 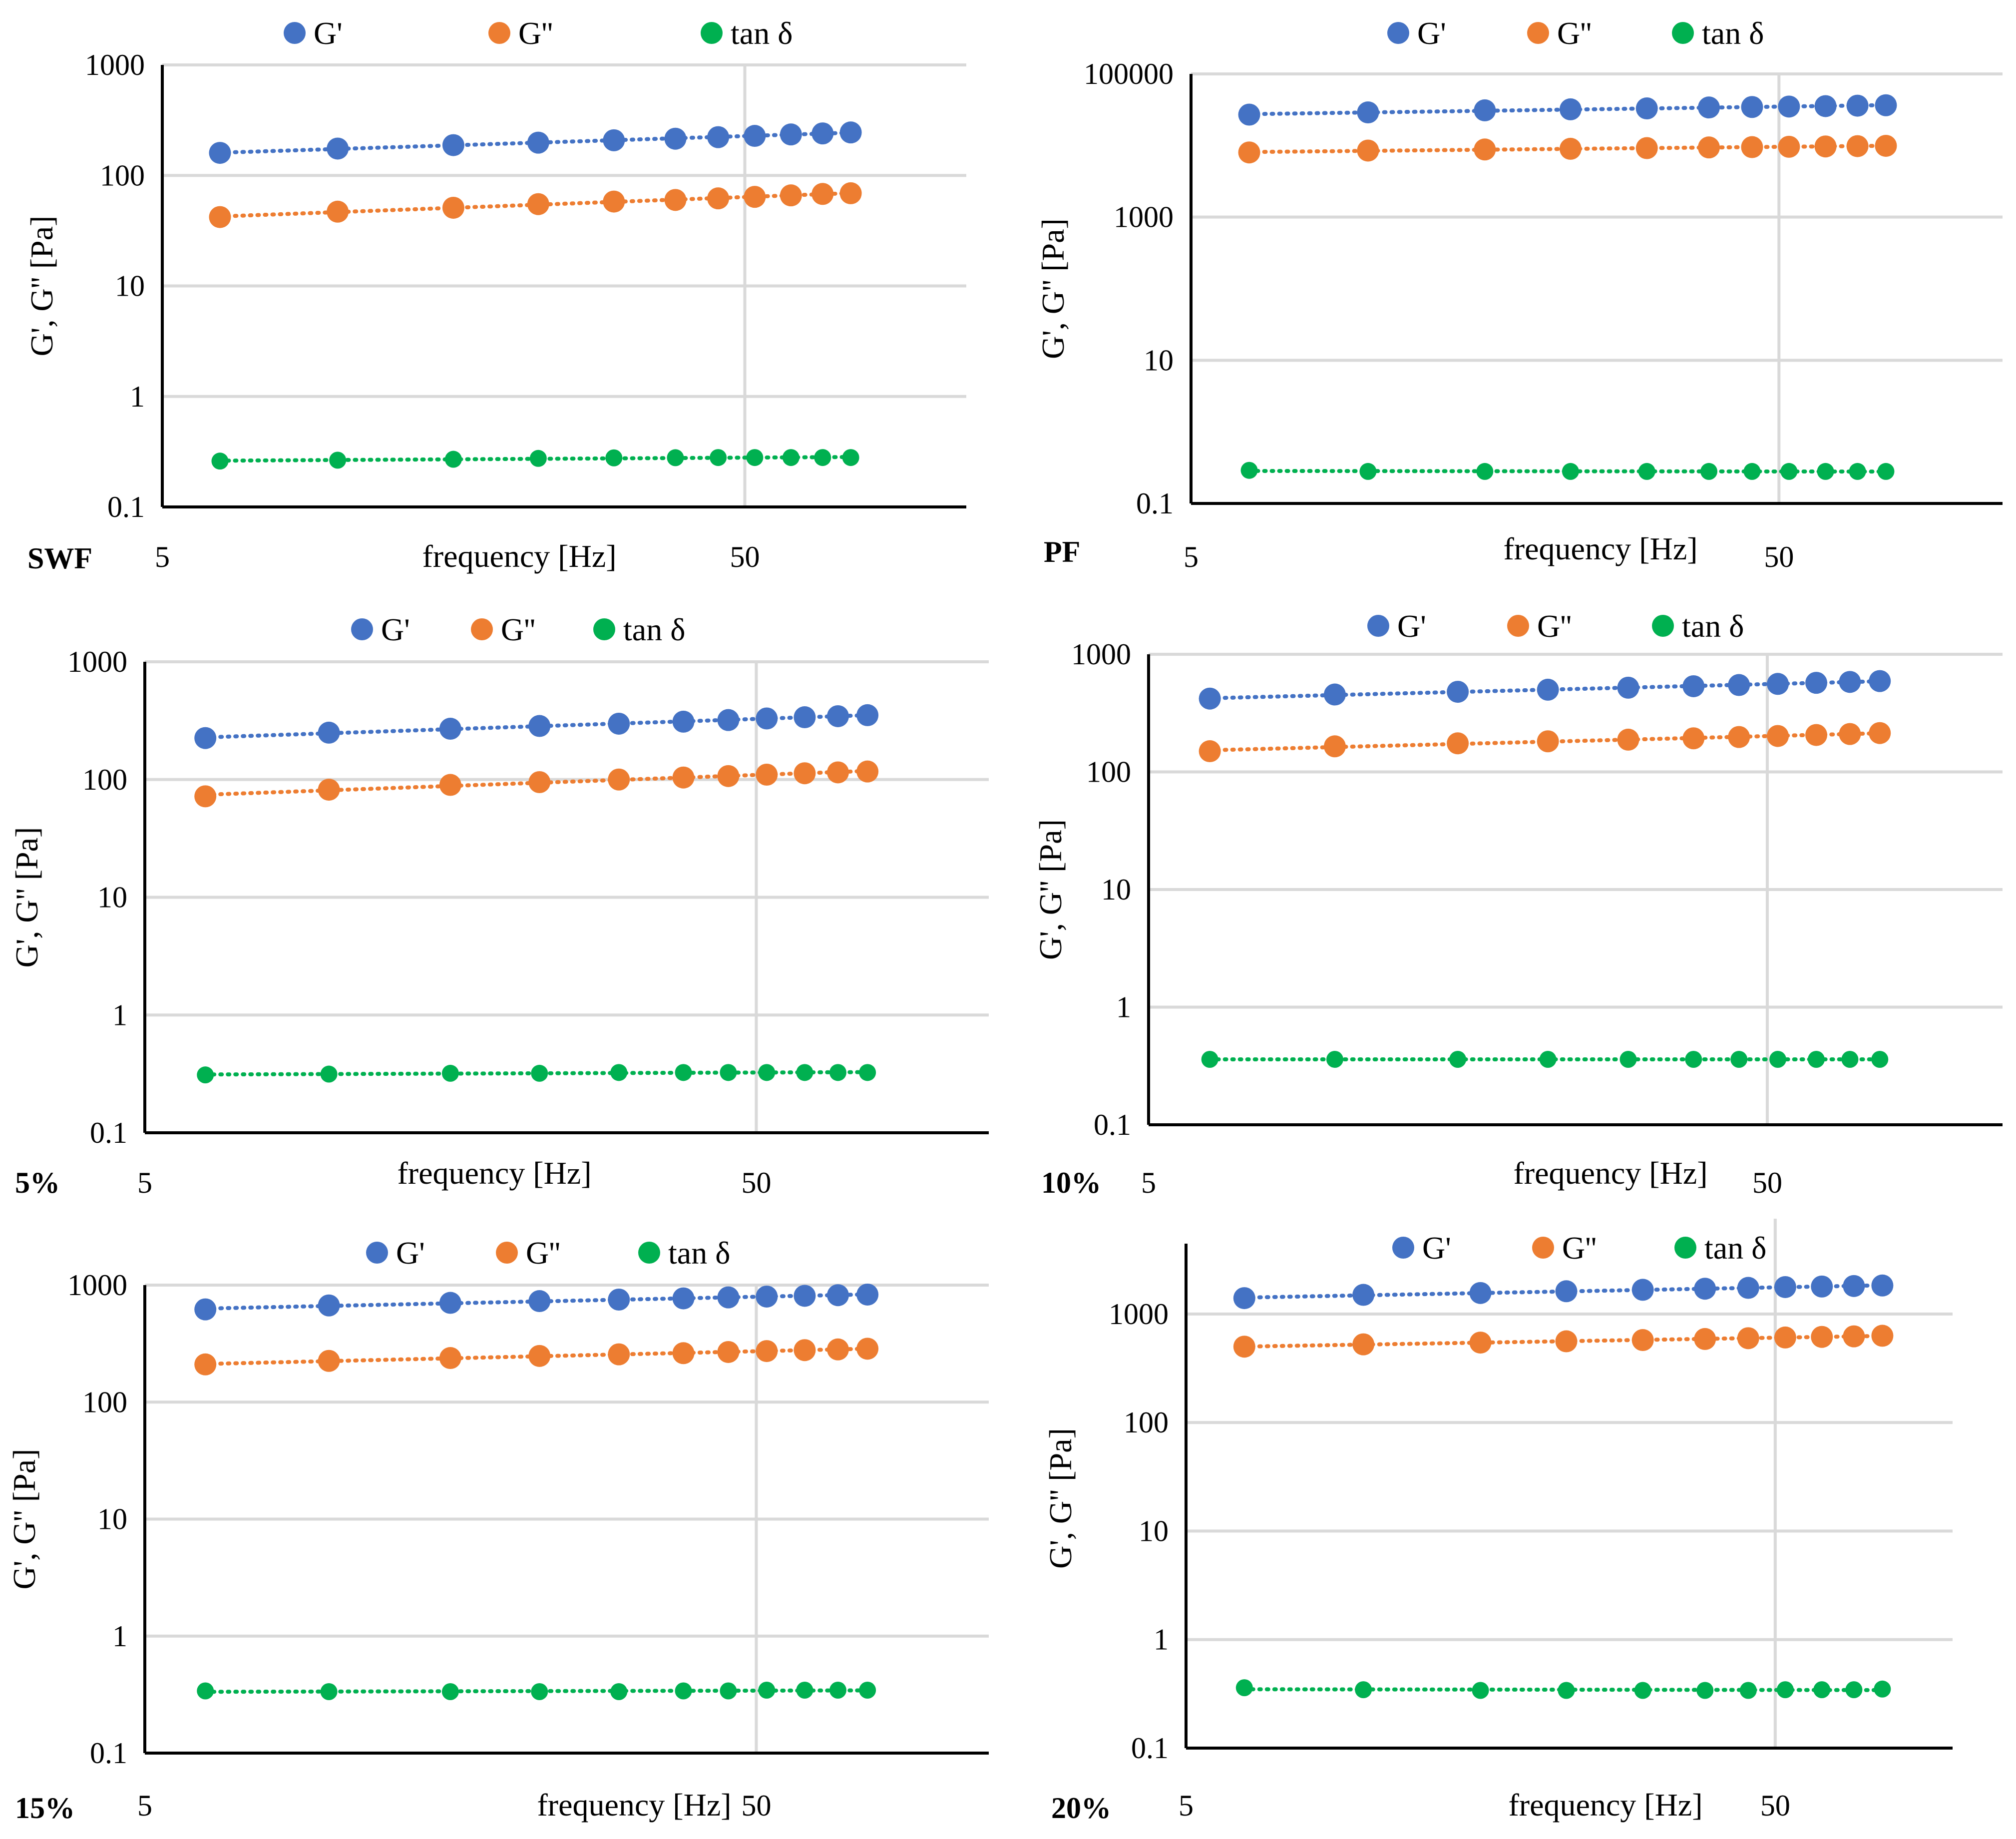 I want to click on y-tick-label: 100, so click(x=1108, y=772).